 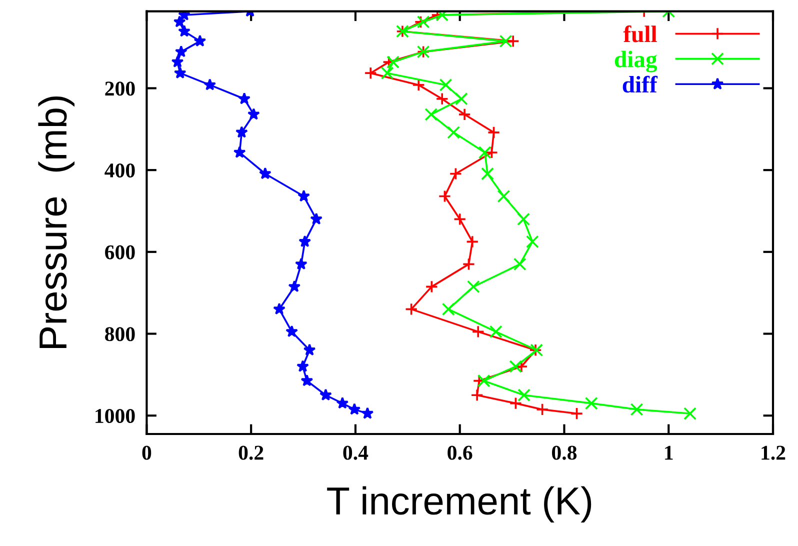 What do you see at coordinates (640, 33) in the screenshot?
I see `legend-label: full` at bounding box center [640, 33].